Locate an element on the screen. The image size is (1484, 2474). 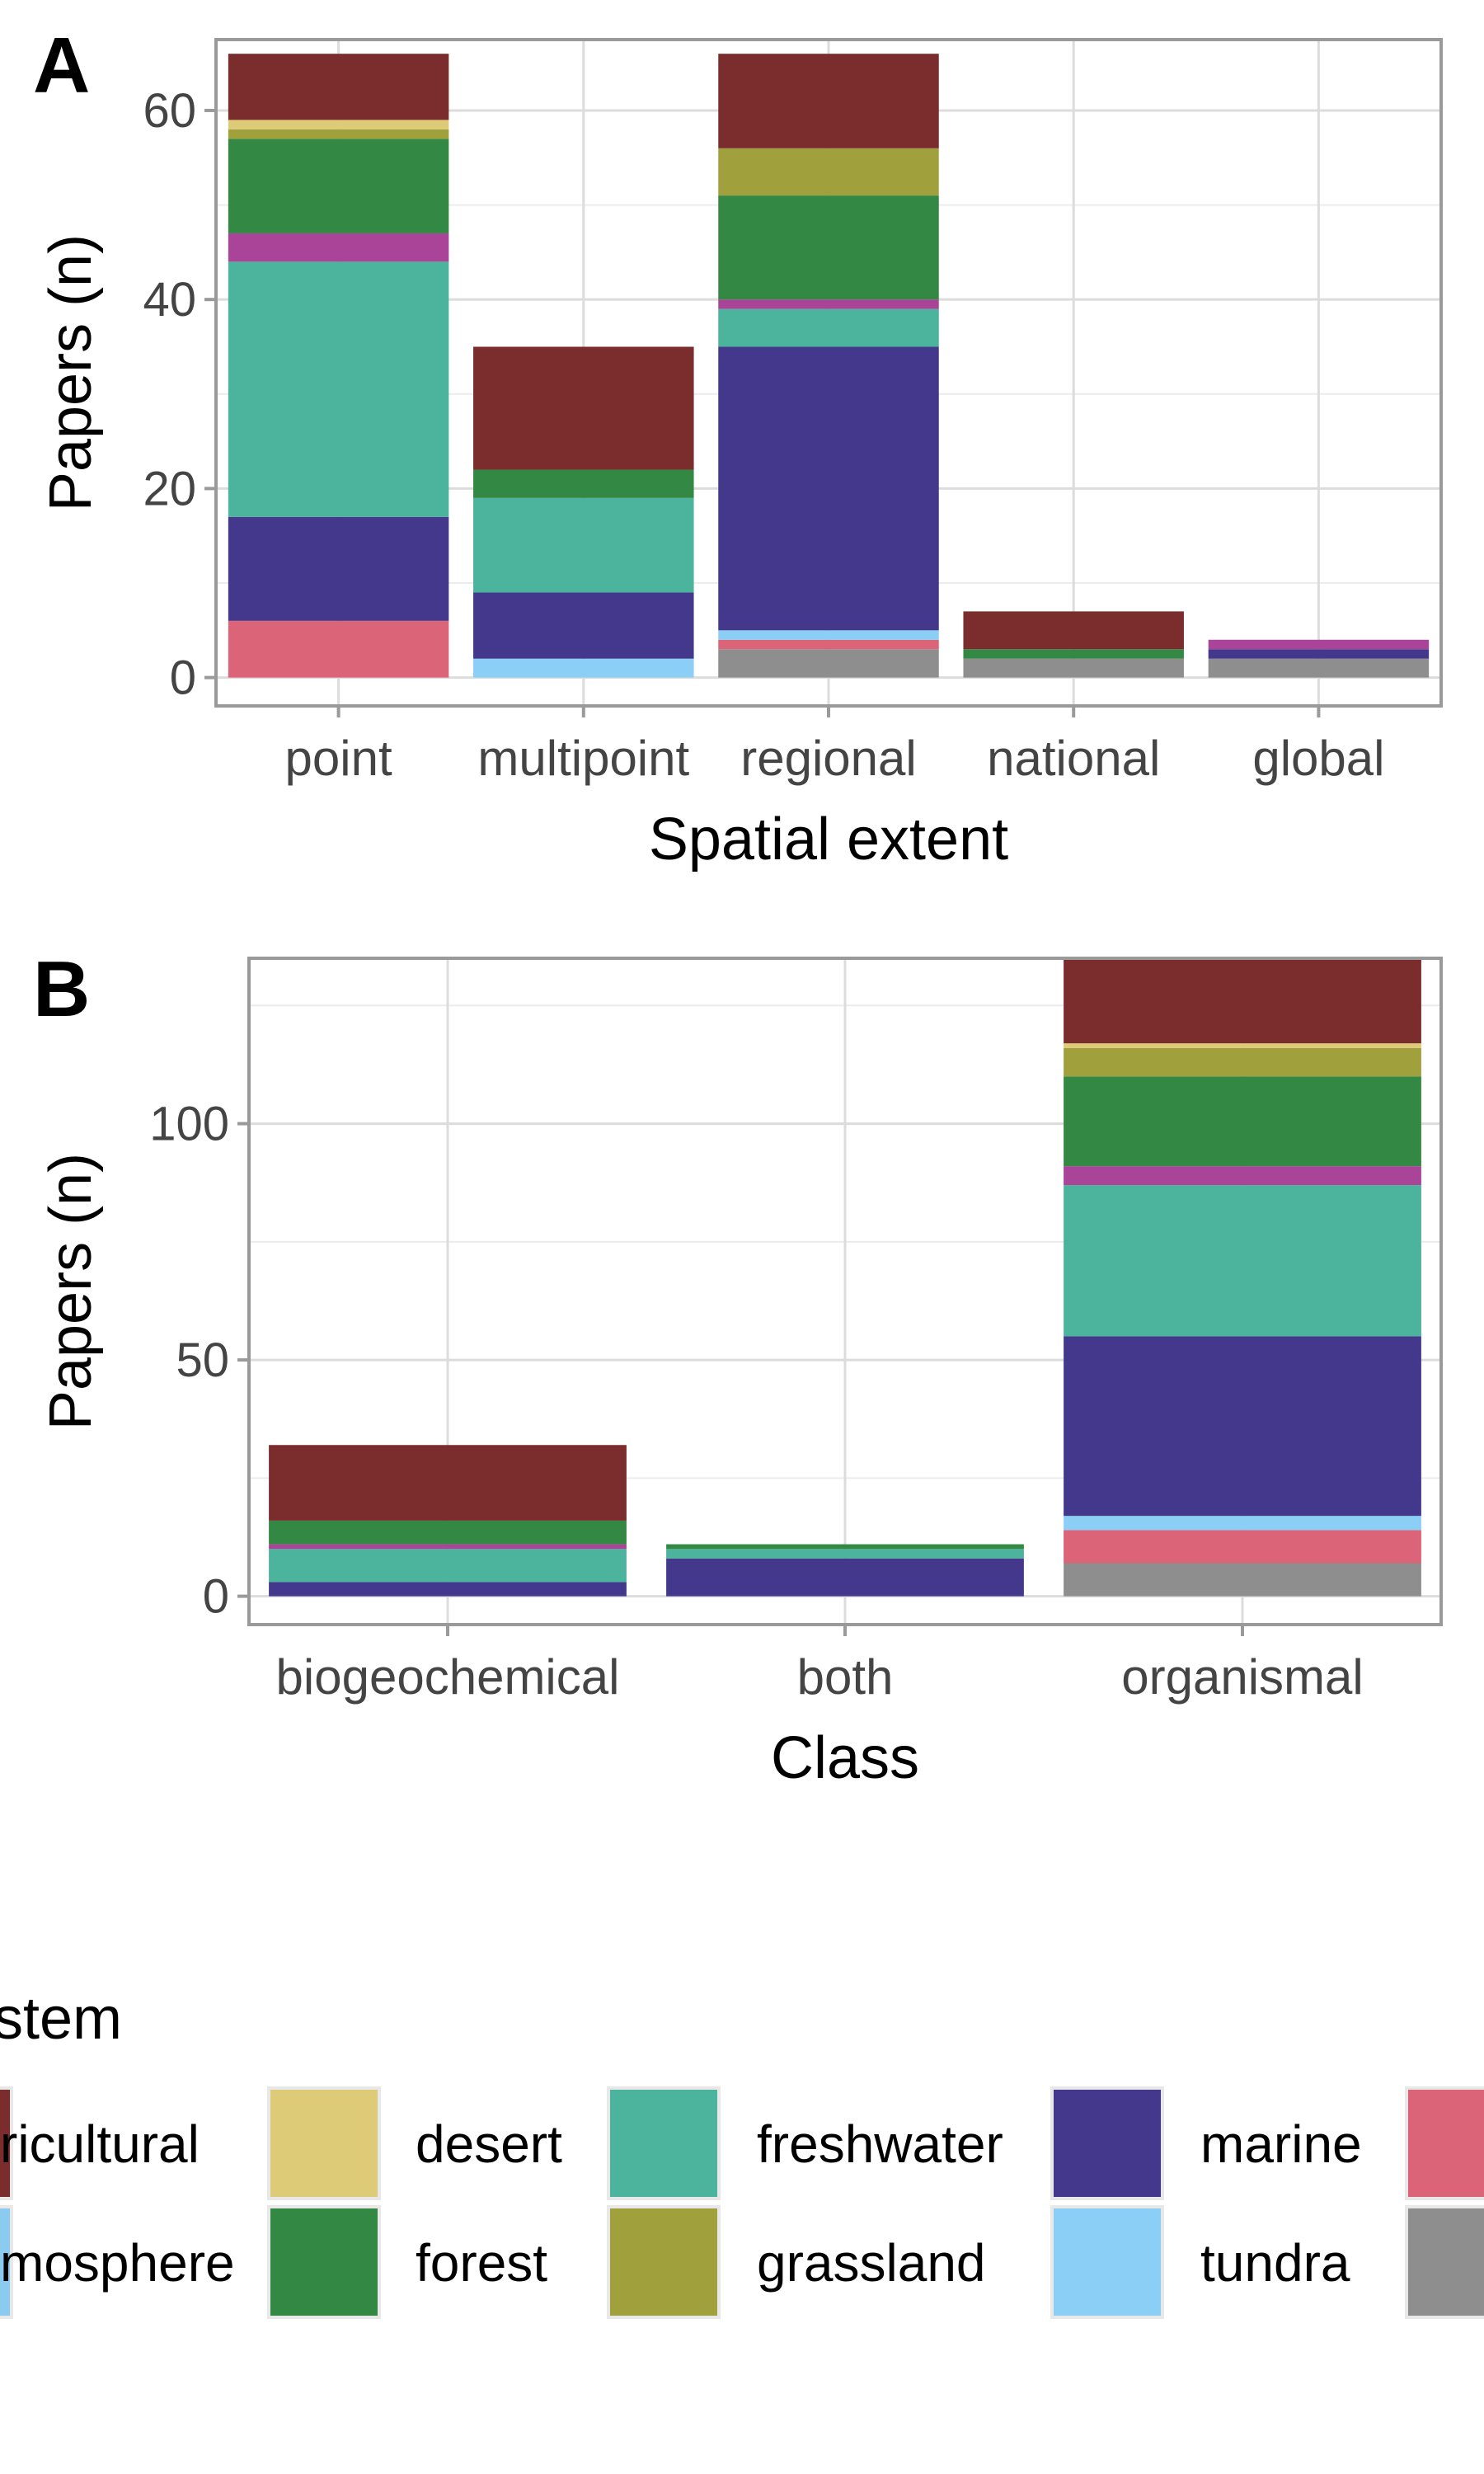
panel-a-y-ticks: 0 20 40 60 is located at coordinates (179, 394).